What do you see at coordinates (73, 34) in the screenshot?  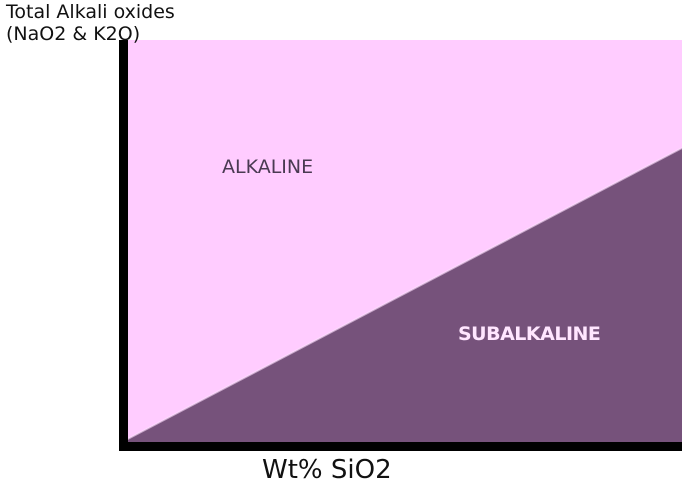 I see `y-axis-title-line2: (NaO2 & K2O)` at bounding box center [73, 34].